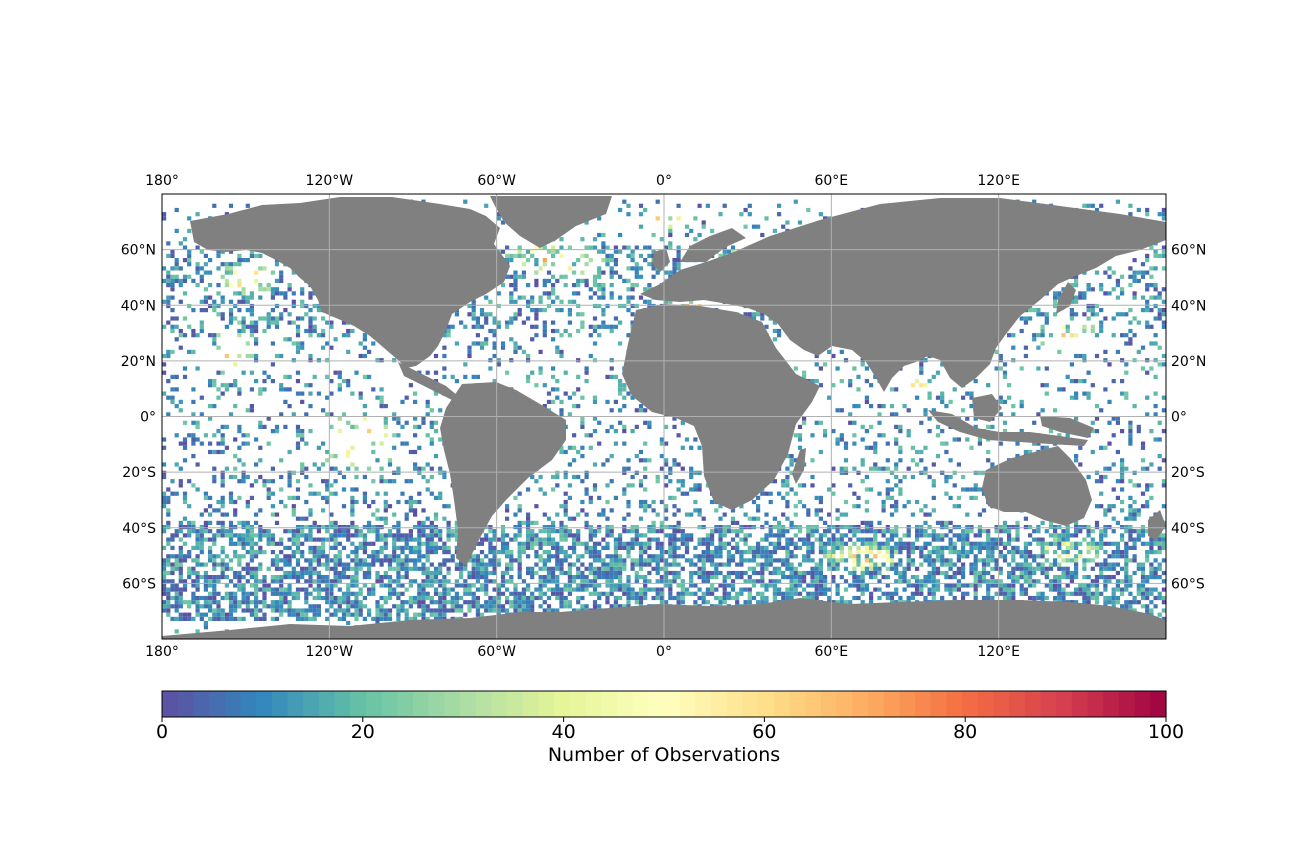  What do you see at coordinates (494, 356) in the screenshot?
I see `obs-cell-2068` at bounding box center [494, 356].